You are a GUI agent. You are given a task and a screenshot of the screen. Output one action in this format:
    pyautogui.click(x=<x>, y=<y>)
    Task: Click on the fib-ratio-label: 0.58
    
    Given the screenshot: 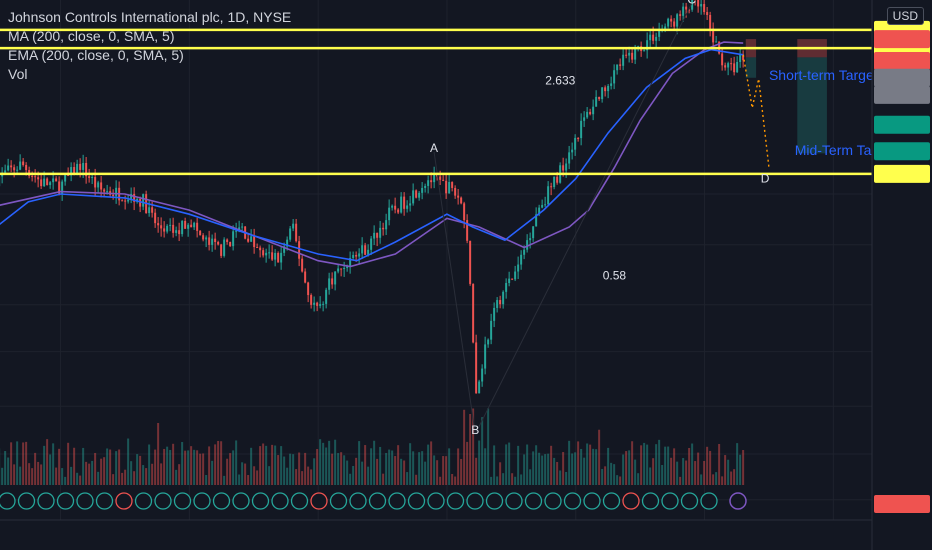 What is the action you would take?
    pyautogui.click(x=615, y=275)
    